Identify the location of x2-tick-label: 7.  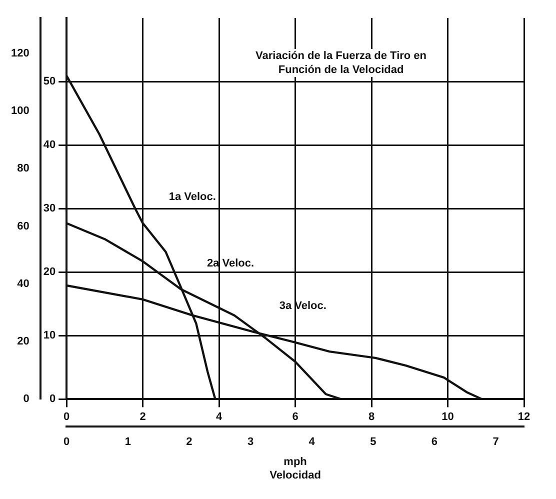
(495, 442).